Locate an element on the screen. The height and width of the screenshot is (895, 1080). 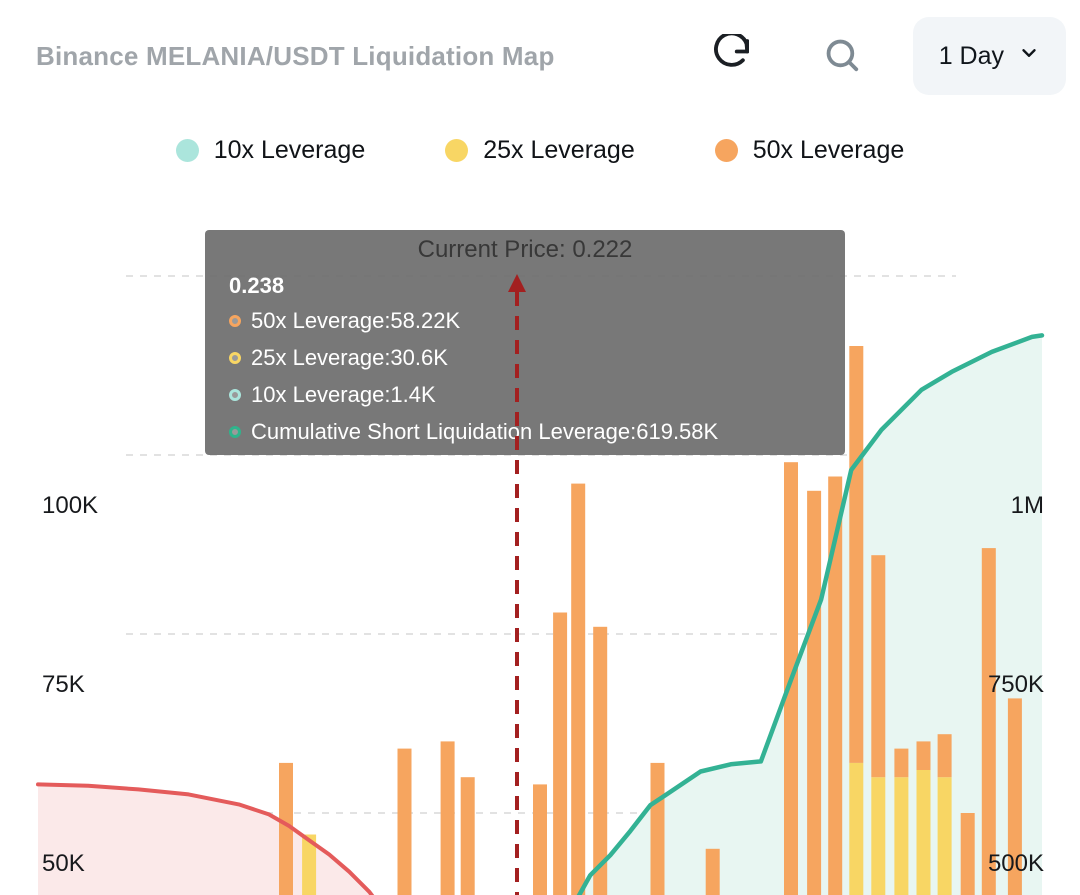
tooltip-label-10x: 10x Leverage:1.4K is located at coordinates (343, 394).